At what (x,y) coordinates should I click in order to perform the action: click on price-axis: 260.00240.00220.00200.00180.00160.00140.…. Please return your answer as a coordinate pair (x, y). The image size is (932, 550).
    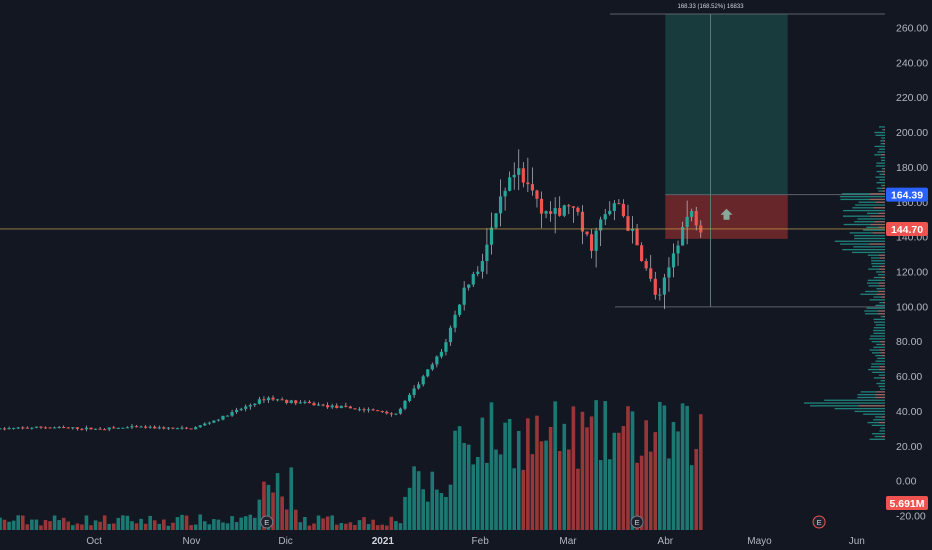
    Looking at the image, I should click on (912, 272).